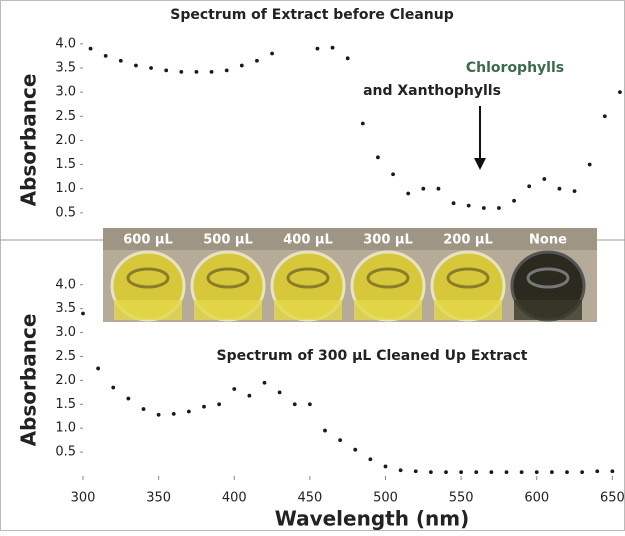 This screenshot has height=536, width=625. I want to click on vial-label: 200 µL, so click(468, 240).